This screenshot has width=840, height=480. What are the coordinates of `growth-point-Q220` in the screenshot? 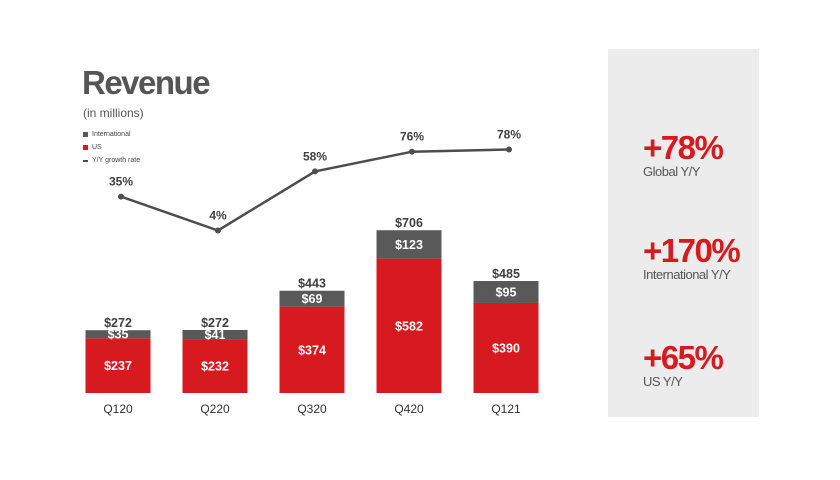 It's located at (218, 230).